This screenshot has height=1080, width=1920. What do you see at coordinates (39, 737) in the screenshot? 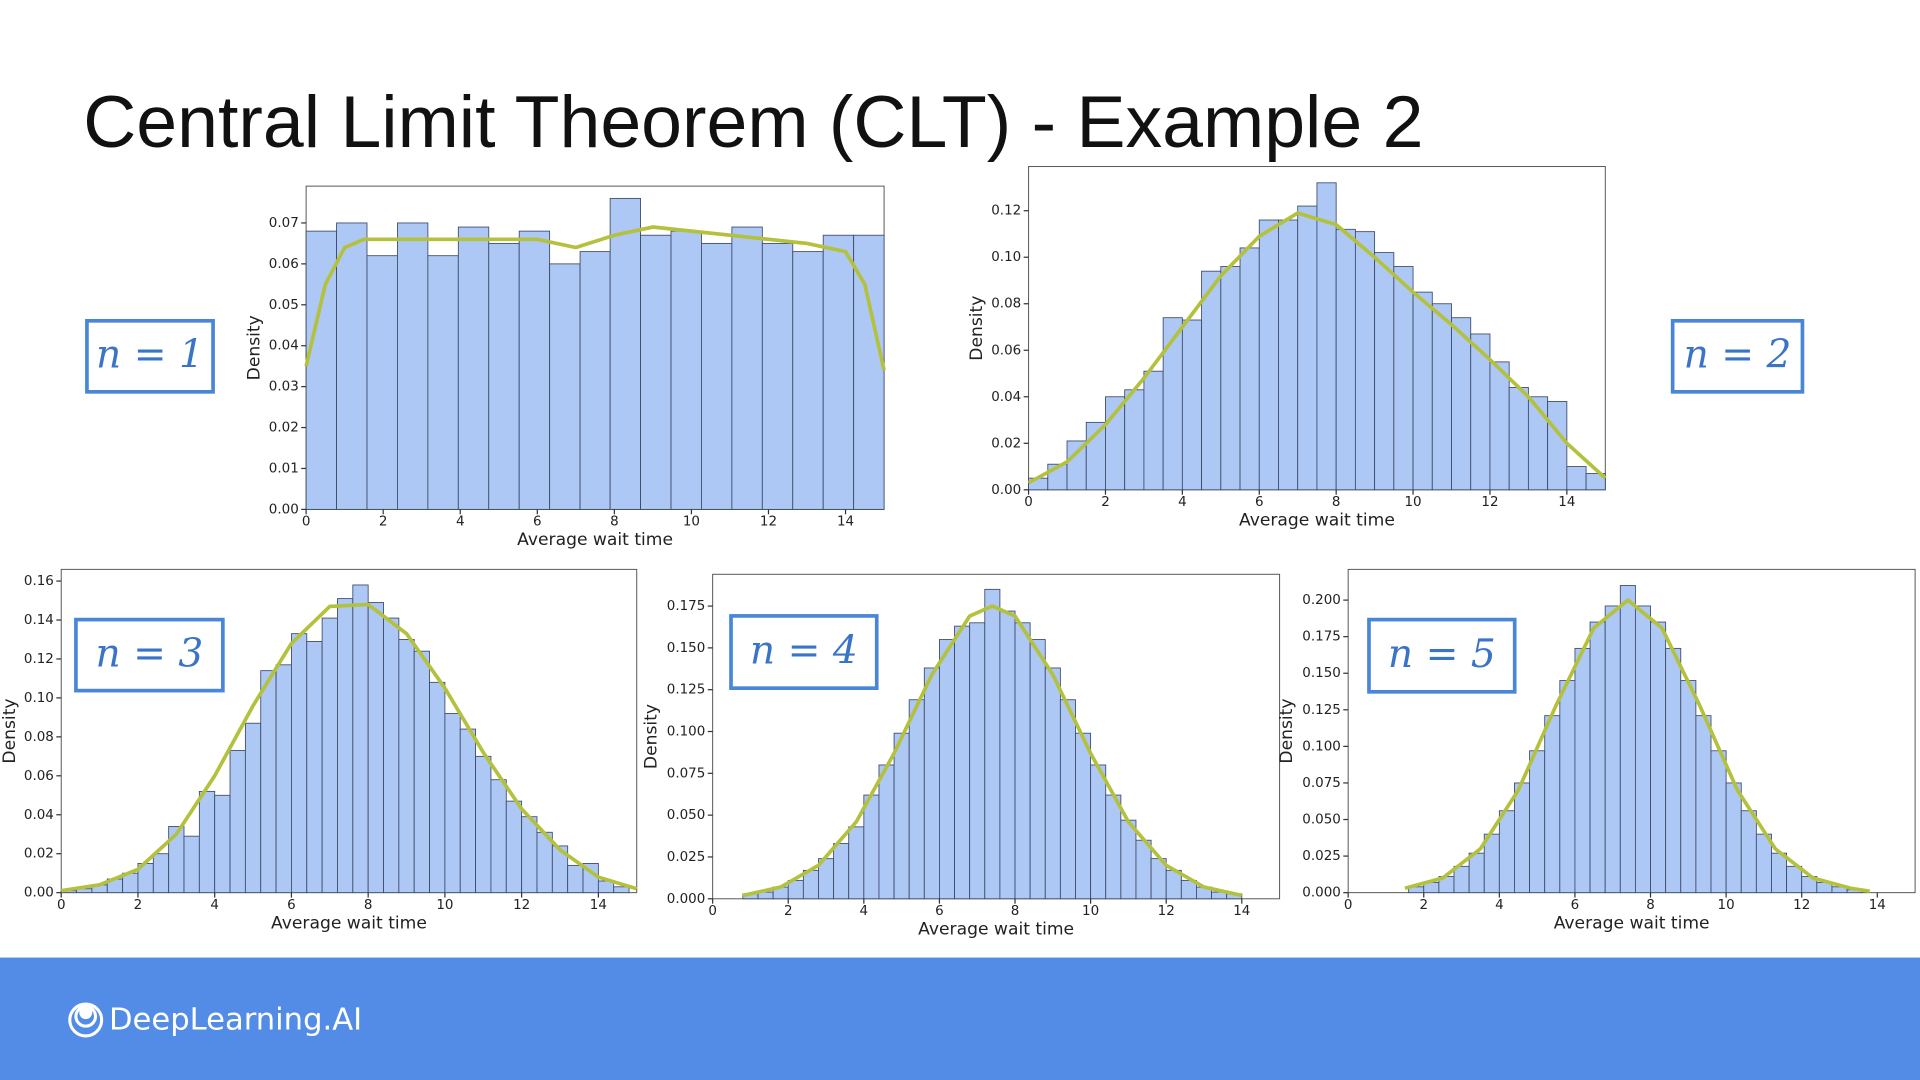
I see `y-tick-label: 0.08` at bounding box center [39, 737].